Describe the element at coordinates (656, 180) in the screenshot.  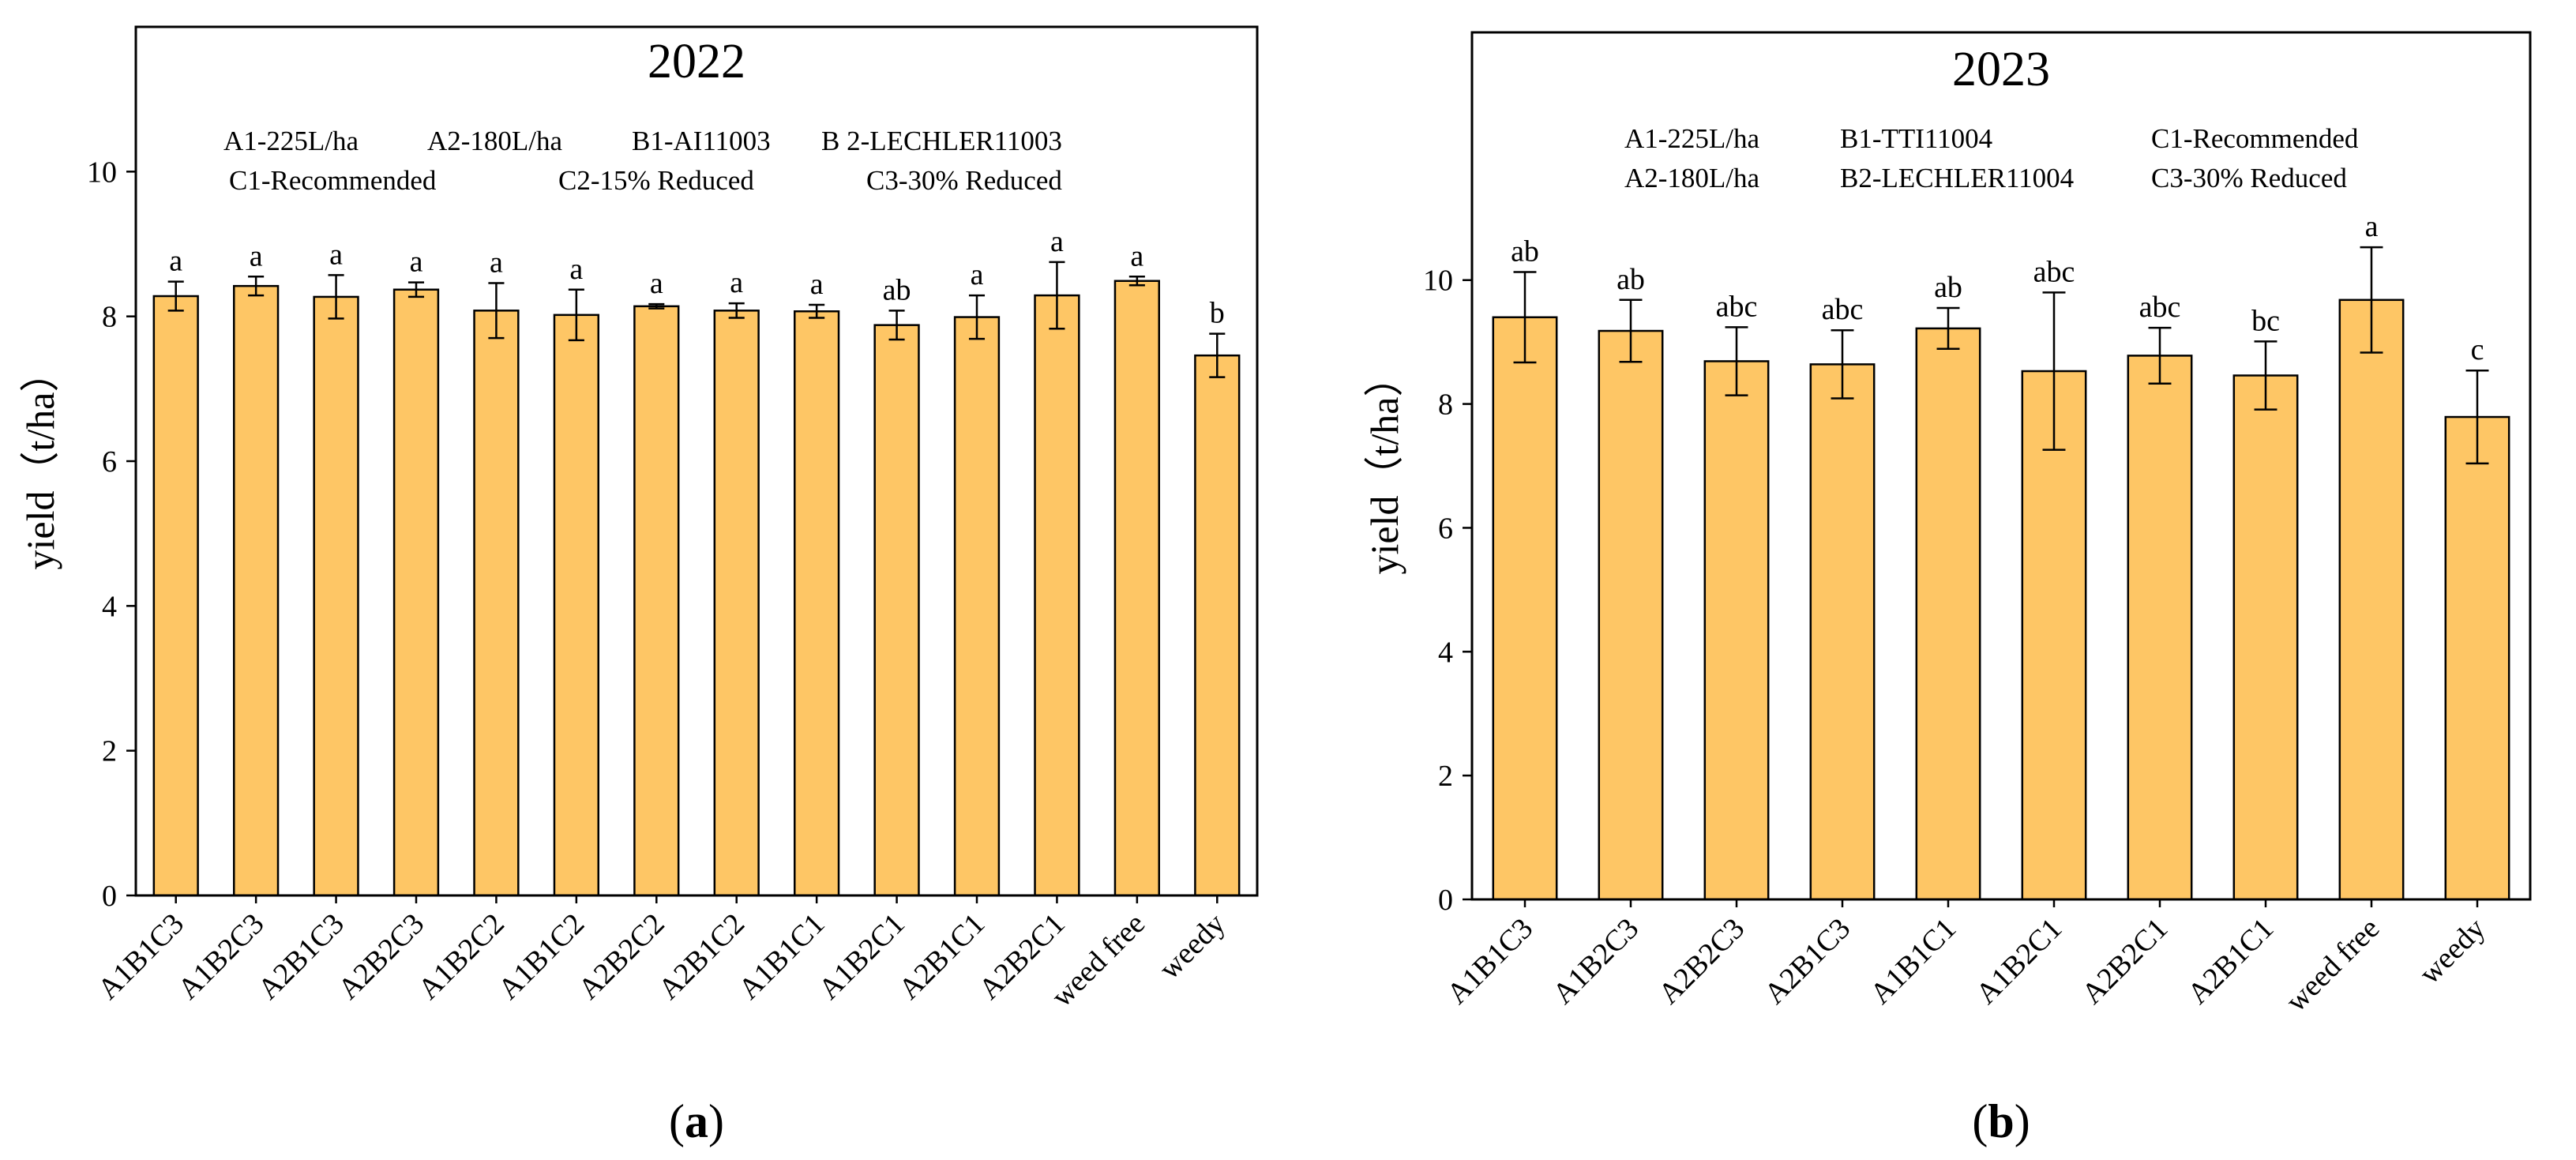
I see `legend-entry: C2-15% Reduced` at that location.